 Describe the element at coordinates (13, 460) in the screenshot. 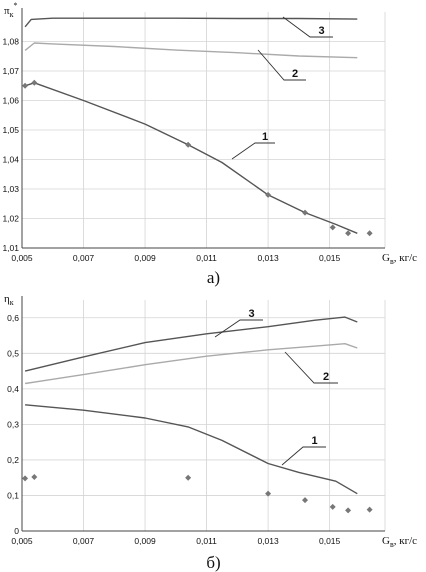

I see `y-tick-label: 0,2` at that location.